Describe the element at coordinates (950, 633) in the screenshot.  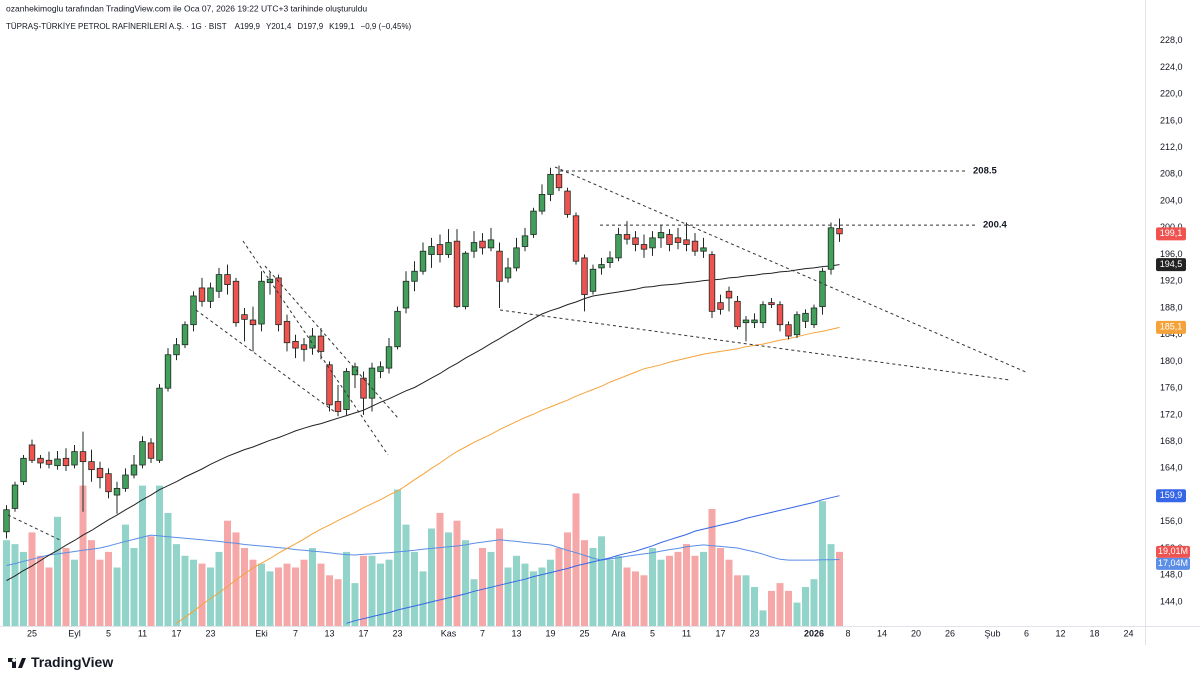
I see `x-tick-label: 26` at that location.